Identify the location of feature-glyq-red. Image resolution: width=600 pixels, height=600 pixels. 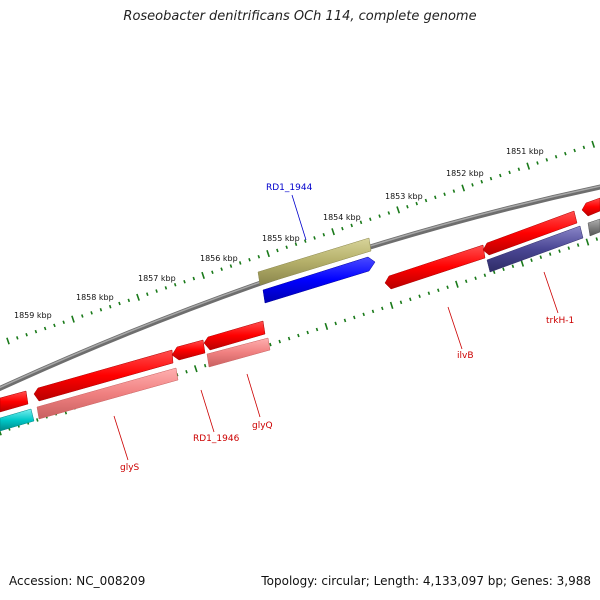
(234, 335).